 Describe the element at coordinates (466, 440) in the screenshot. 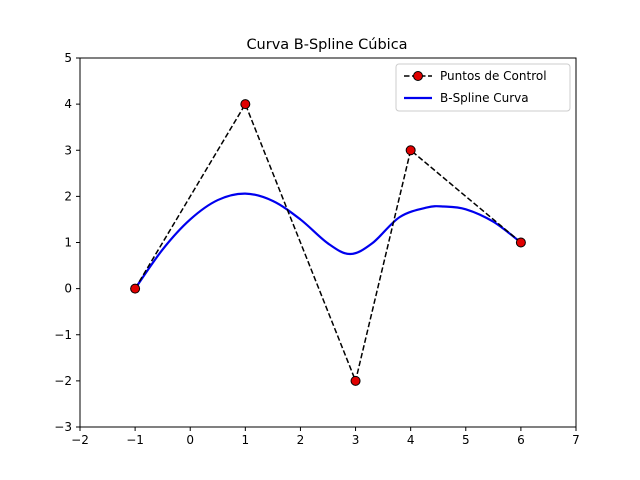

I see `x-tick-label: 5` at that location.